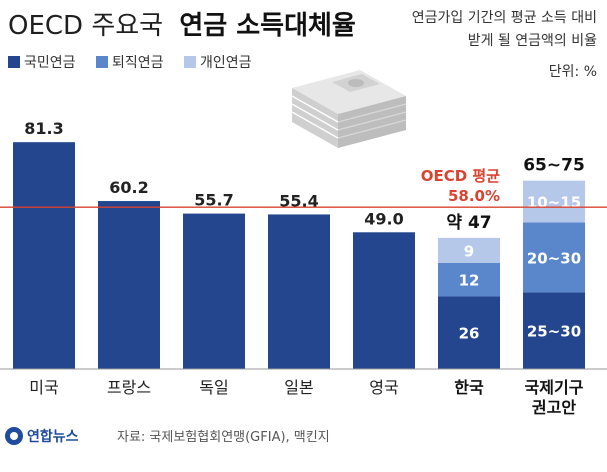 The height and width of the screenshot is (472, 607). I want to click on stack-total-label-5: 약 47, so click(468, 222).